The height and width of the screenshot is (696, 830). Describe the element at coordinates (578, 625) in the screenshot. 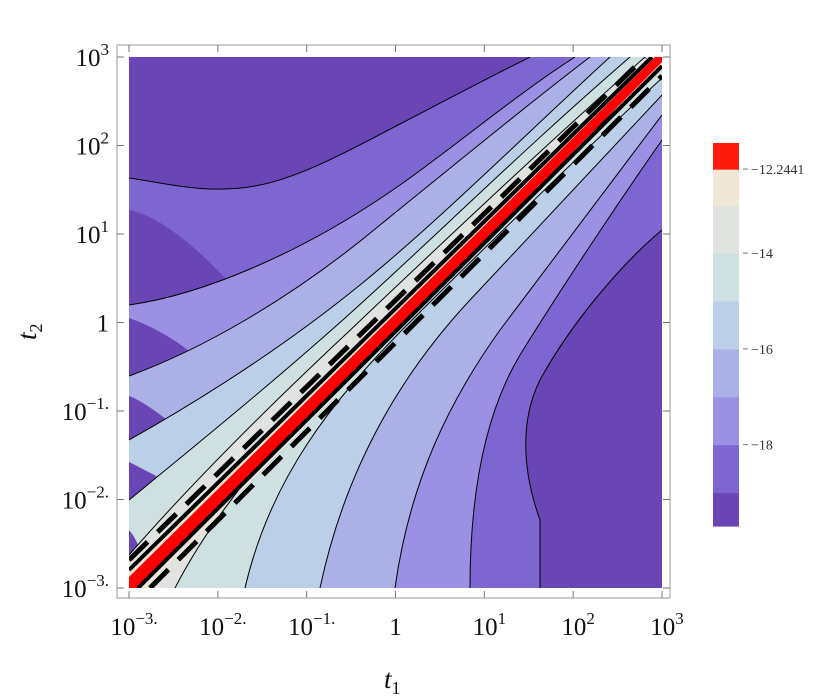

I see `x-tick-label: 10²` at that location.